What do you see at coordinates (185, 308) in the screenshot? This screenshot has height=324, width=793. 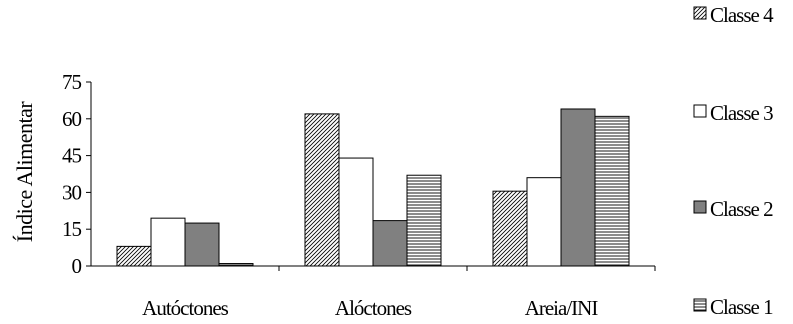 I see `category-label: Autóctones` at bounding box center [185, 308].